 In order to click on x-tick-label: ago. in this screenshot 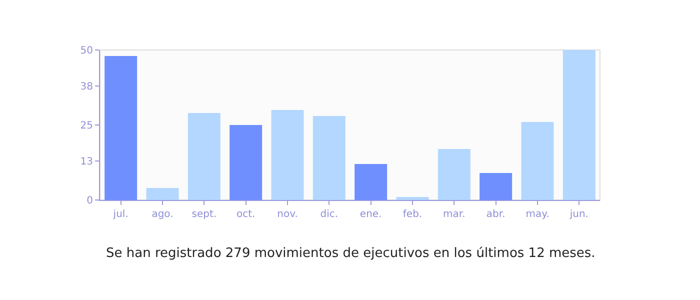, I will do `click(163, 214)`.